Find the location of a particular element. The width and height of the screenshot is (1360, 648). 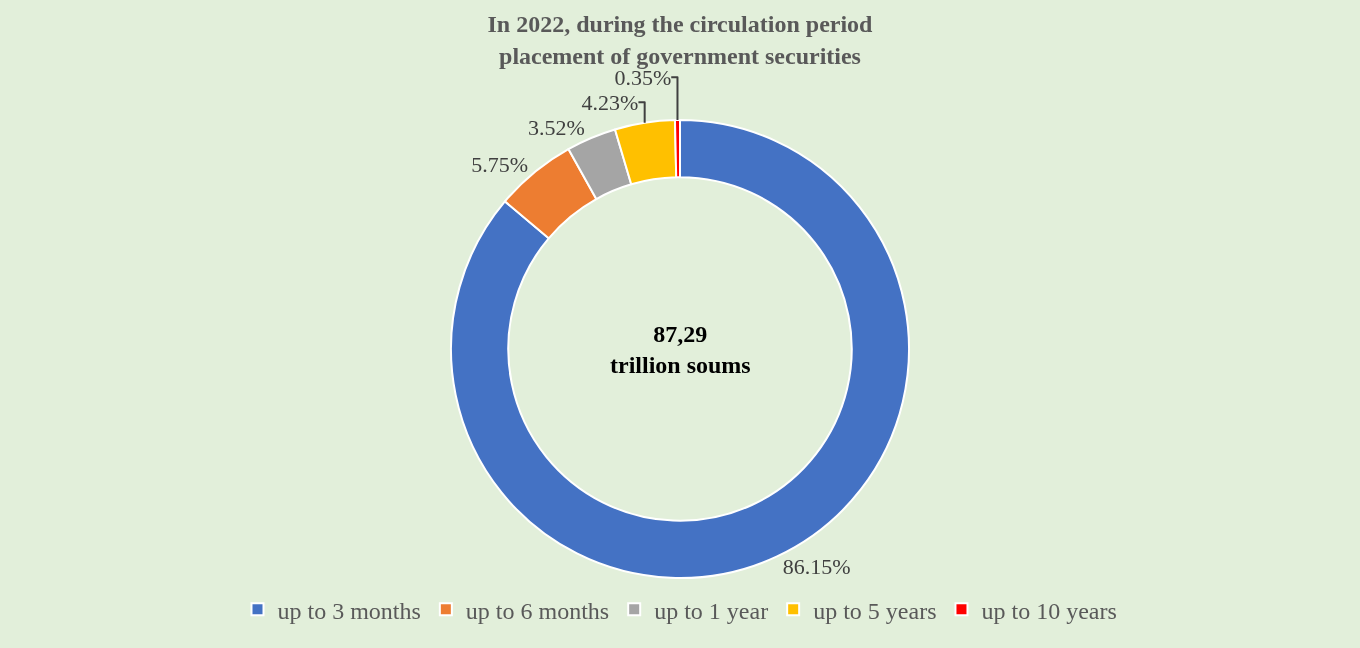

legend-label: up to 6 months is located at coordinates (537, 610).